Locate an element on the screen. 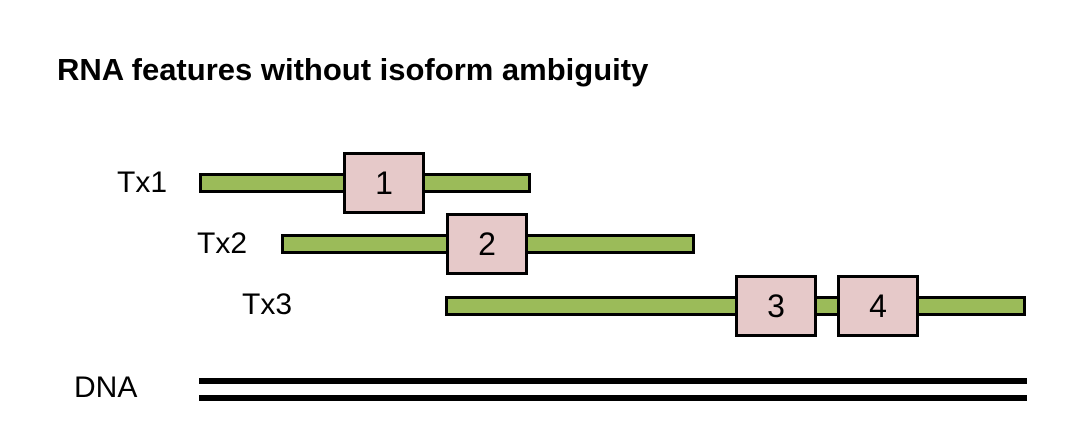 This screenshot has height=445, width=1082. feature-label-2: 2 is located at coordinates (487, 243).